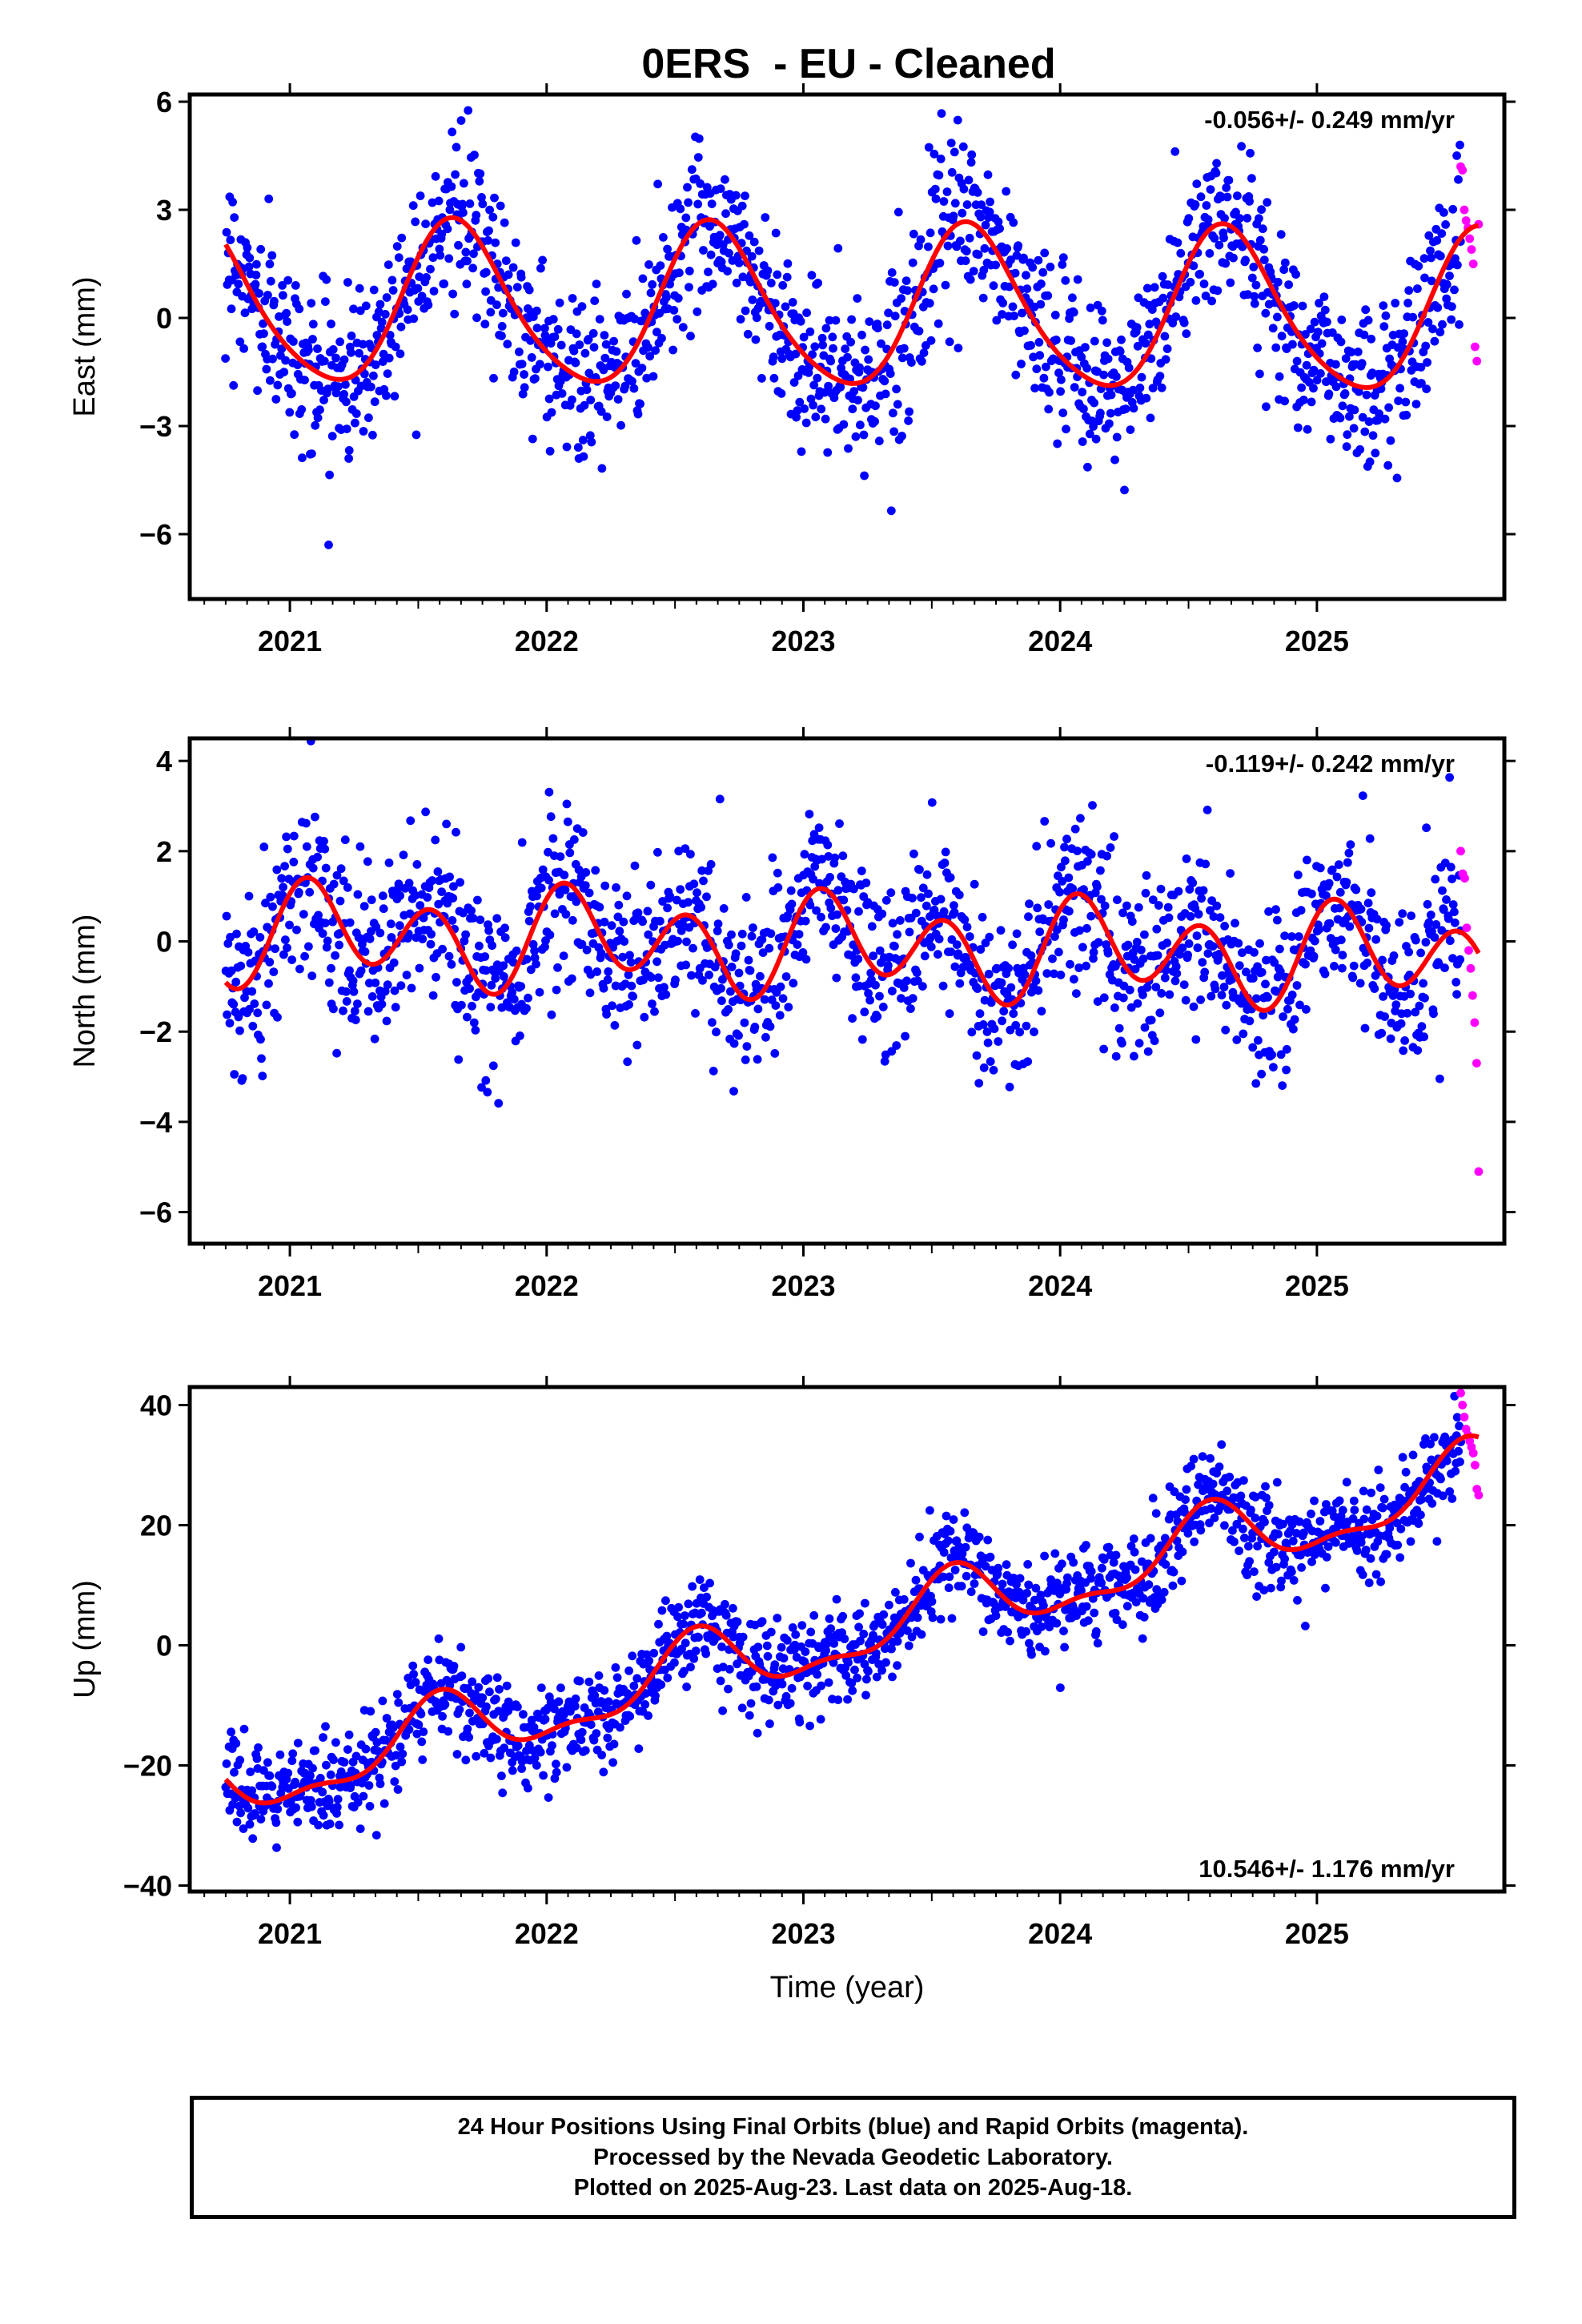  I want to click on rapid-orbit-point, so click(1476, 1063).